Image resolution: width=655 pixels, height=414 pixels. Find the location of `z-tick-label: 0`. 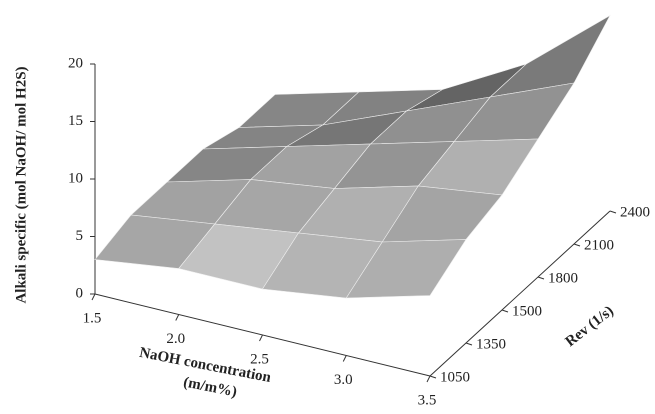

z-tick-label: 0 is located at coordinates (80, 293).